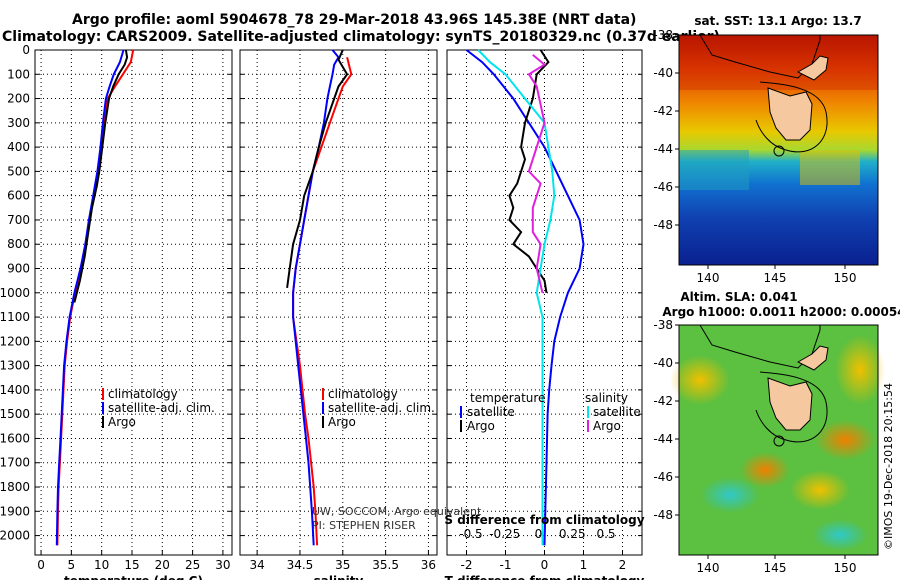  Describe the element at coordinates (18, 123) in the screenshot. I see `depth-tick-label: 300` at that location.